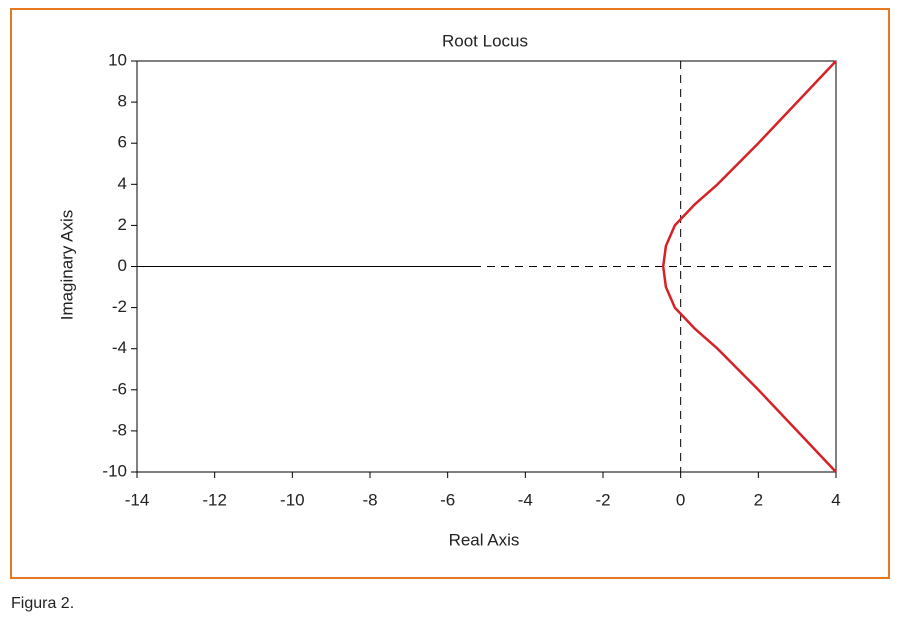 This screenshot has height=624, width=900. I want to click on x-tick-label: -12, so click(214, 499).